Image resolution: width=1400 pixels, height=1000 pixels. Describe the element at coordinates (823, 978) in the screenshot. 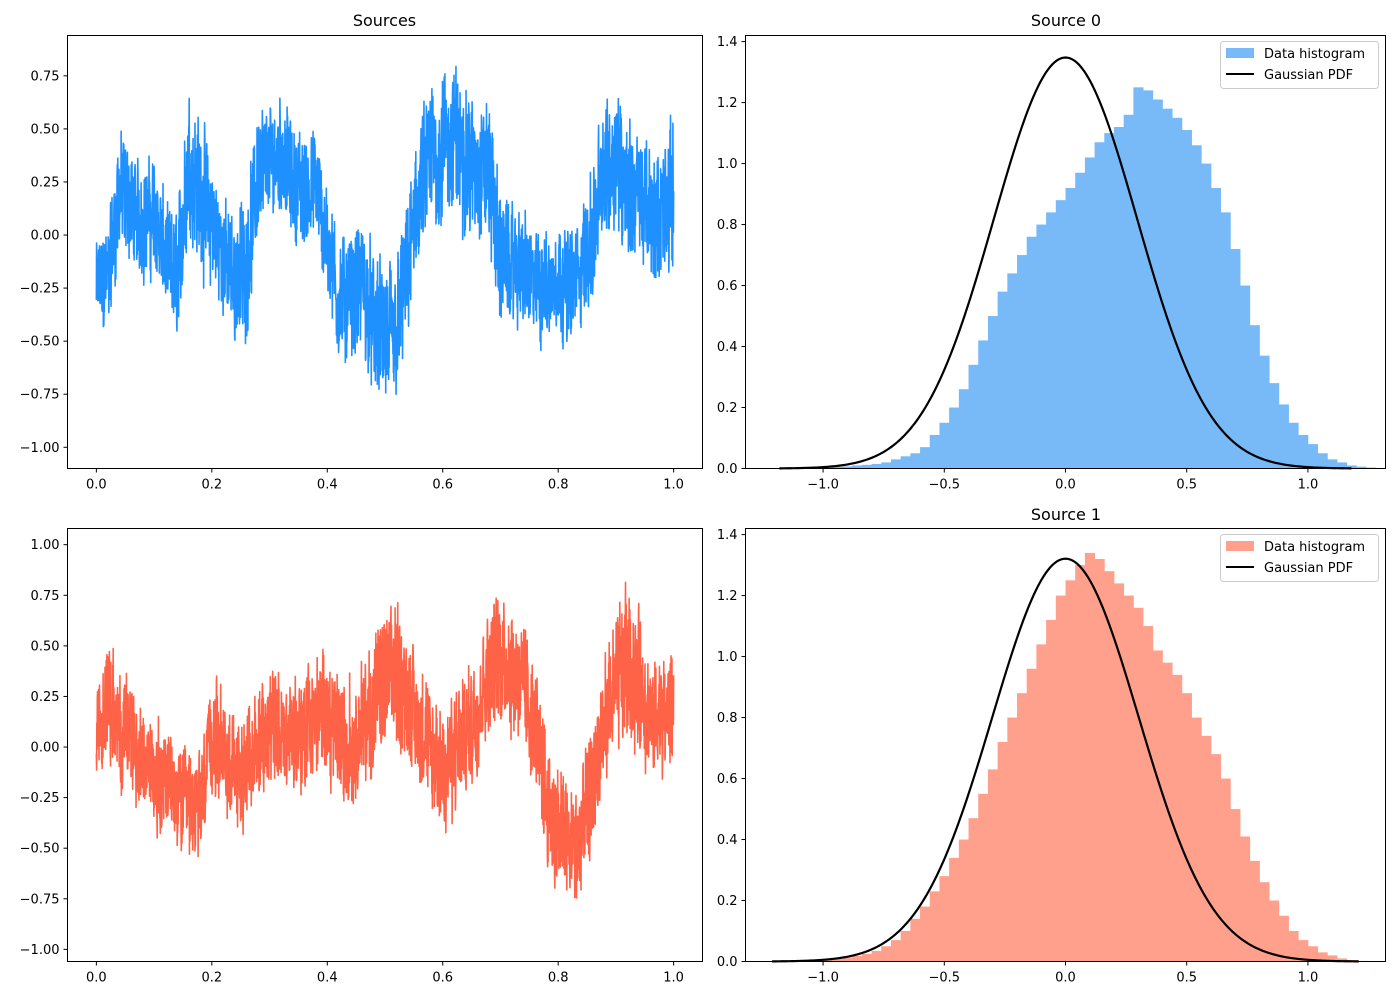

I see `x-tick-label: −1.0` at that location.